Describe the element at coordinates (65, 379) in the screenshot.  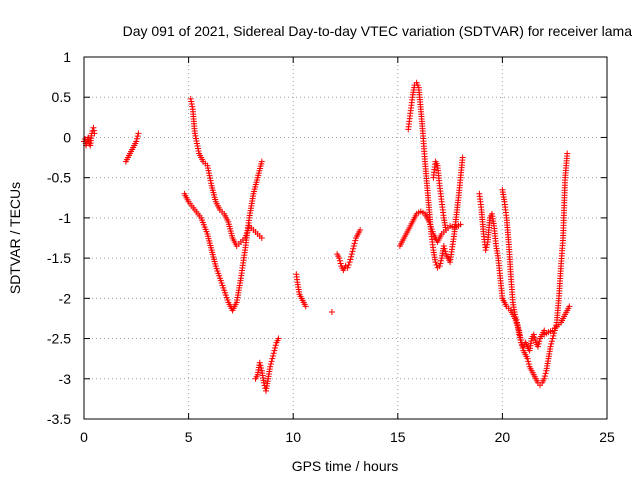
I see `y-tick-label: -3` at that location.